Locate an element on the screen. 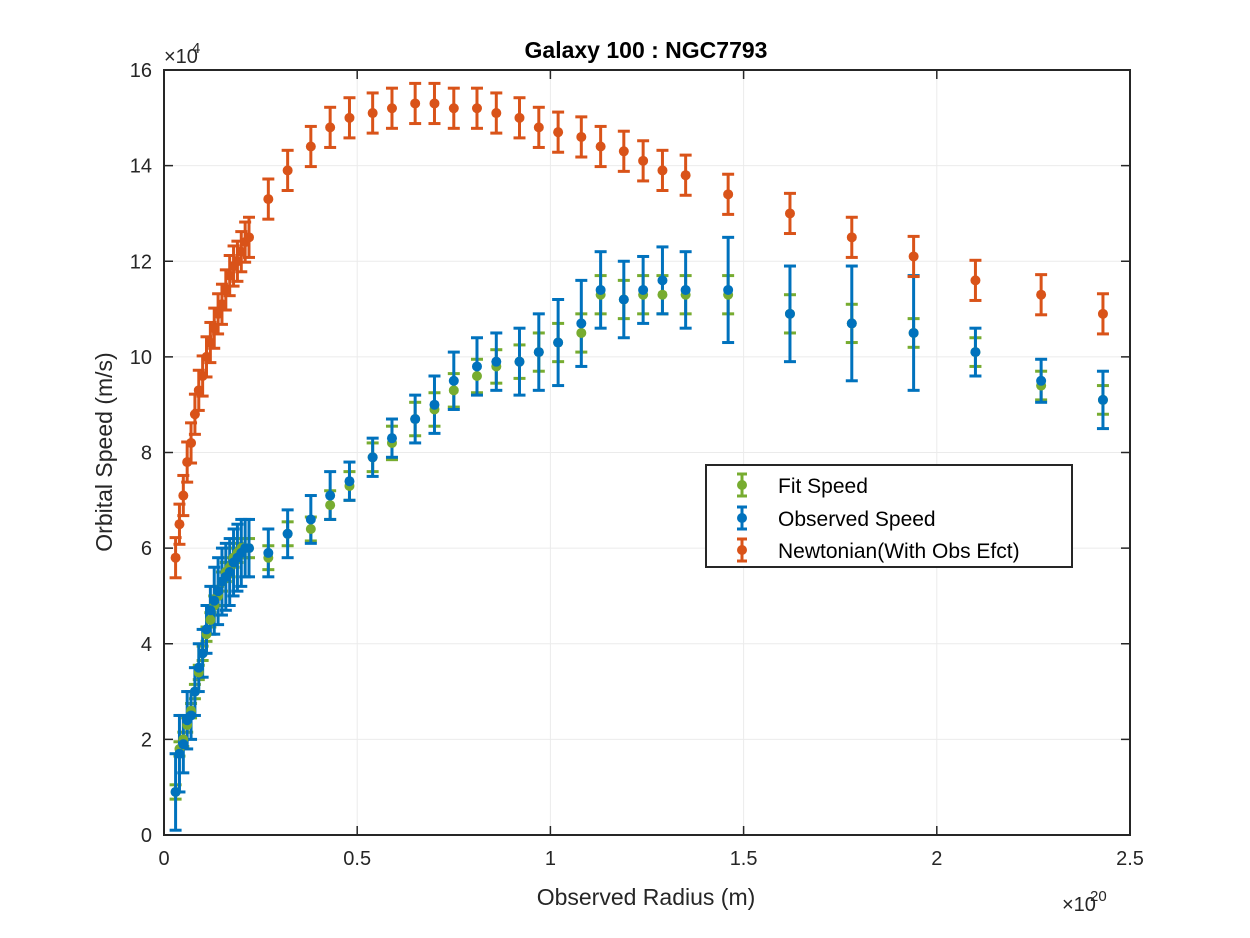 Image resolution: width=1250 pixels, height=938 pixels. x-tick-label: 1.5 is located at coordinates (744, 859).